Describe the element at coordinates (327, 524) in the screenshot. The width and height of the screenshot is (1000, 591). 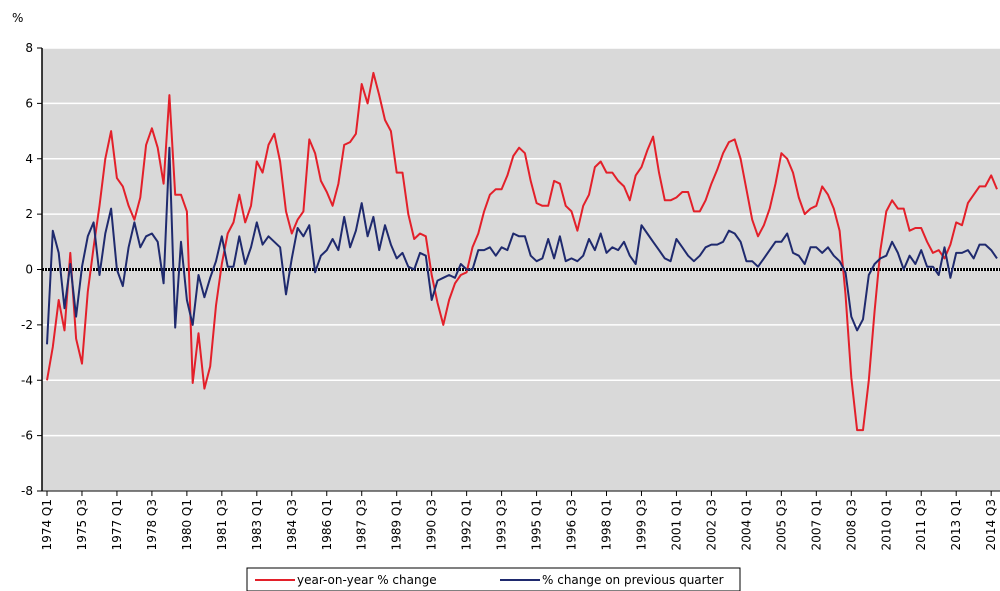
I see `x-tick-label: 1986 Q1` at that location.